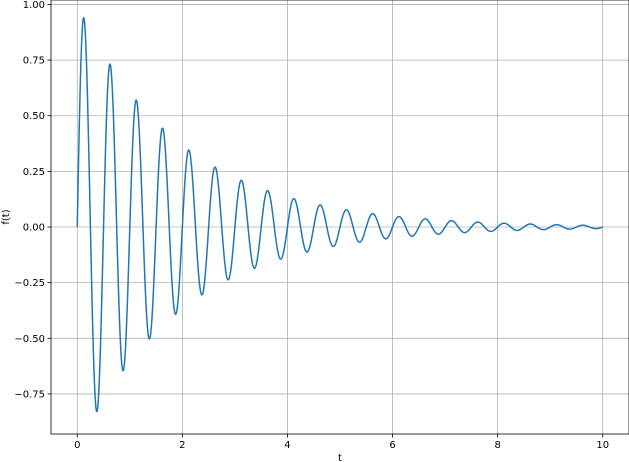 The height and width of the screenshot is (462, 629). What do you see at coordinates (34, 5) in the screenshot?
I see `y-tick-label: 1.00` at bounding box center [34, 5].